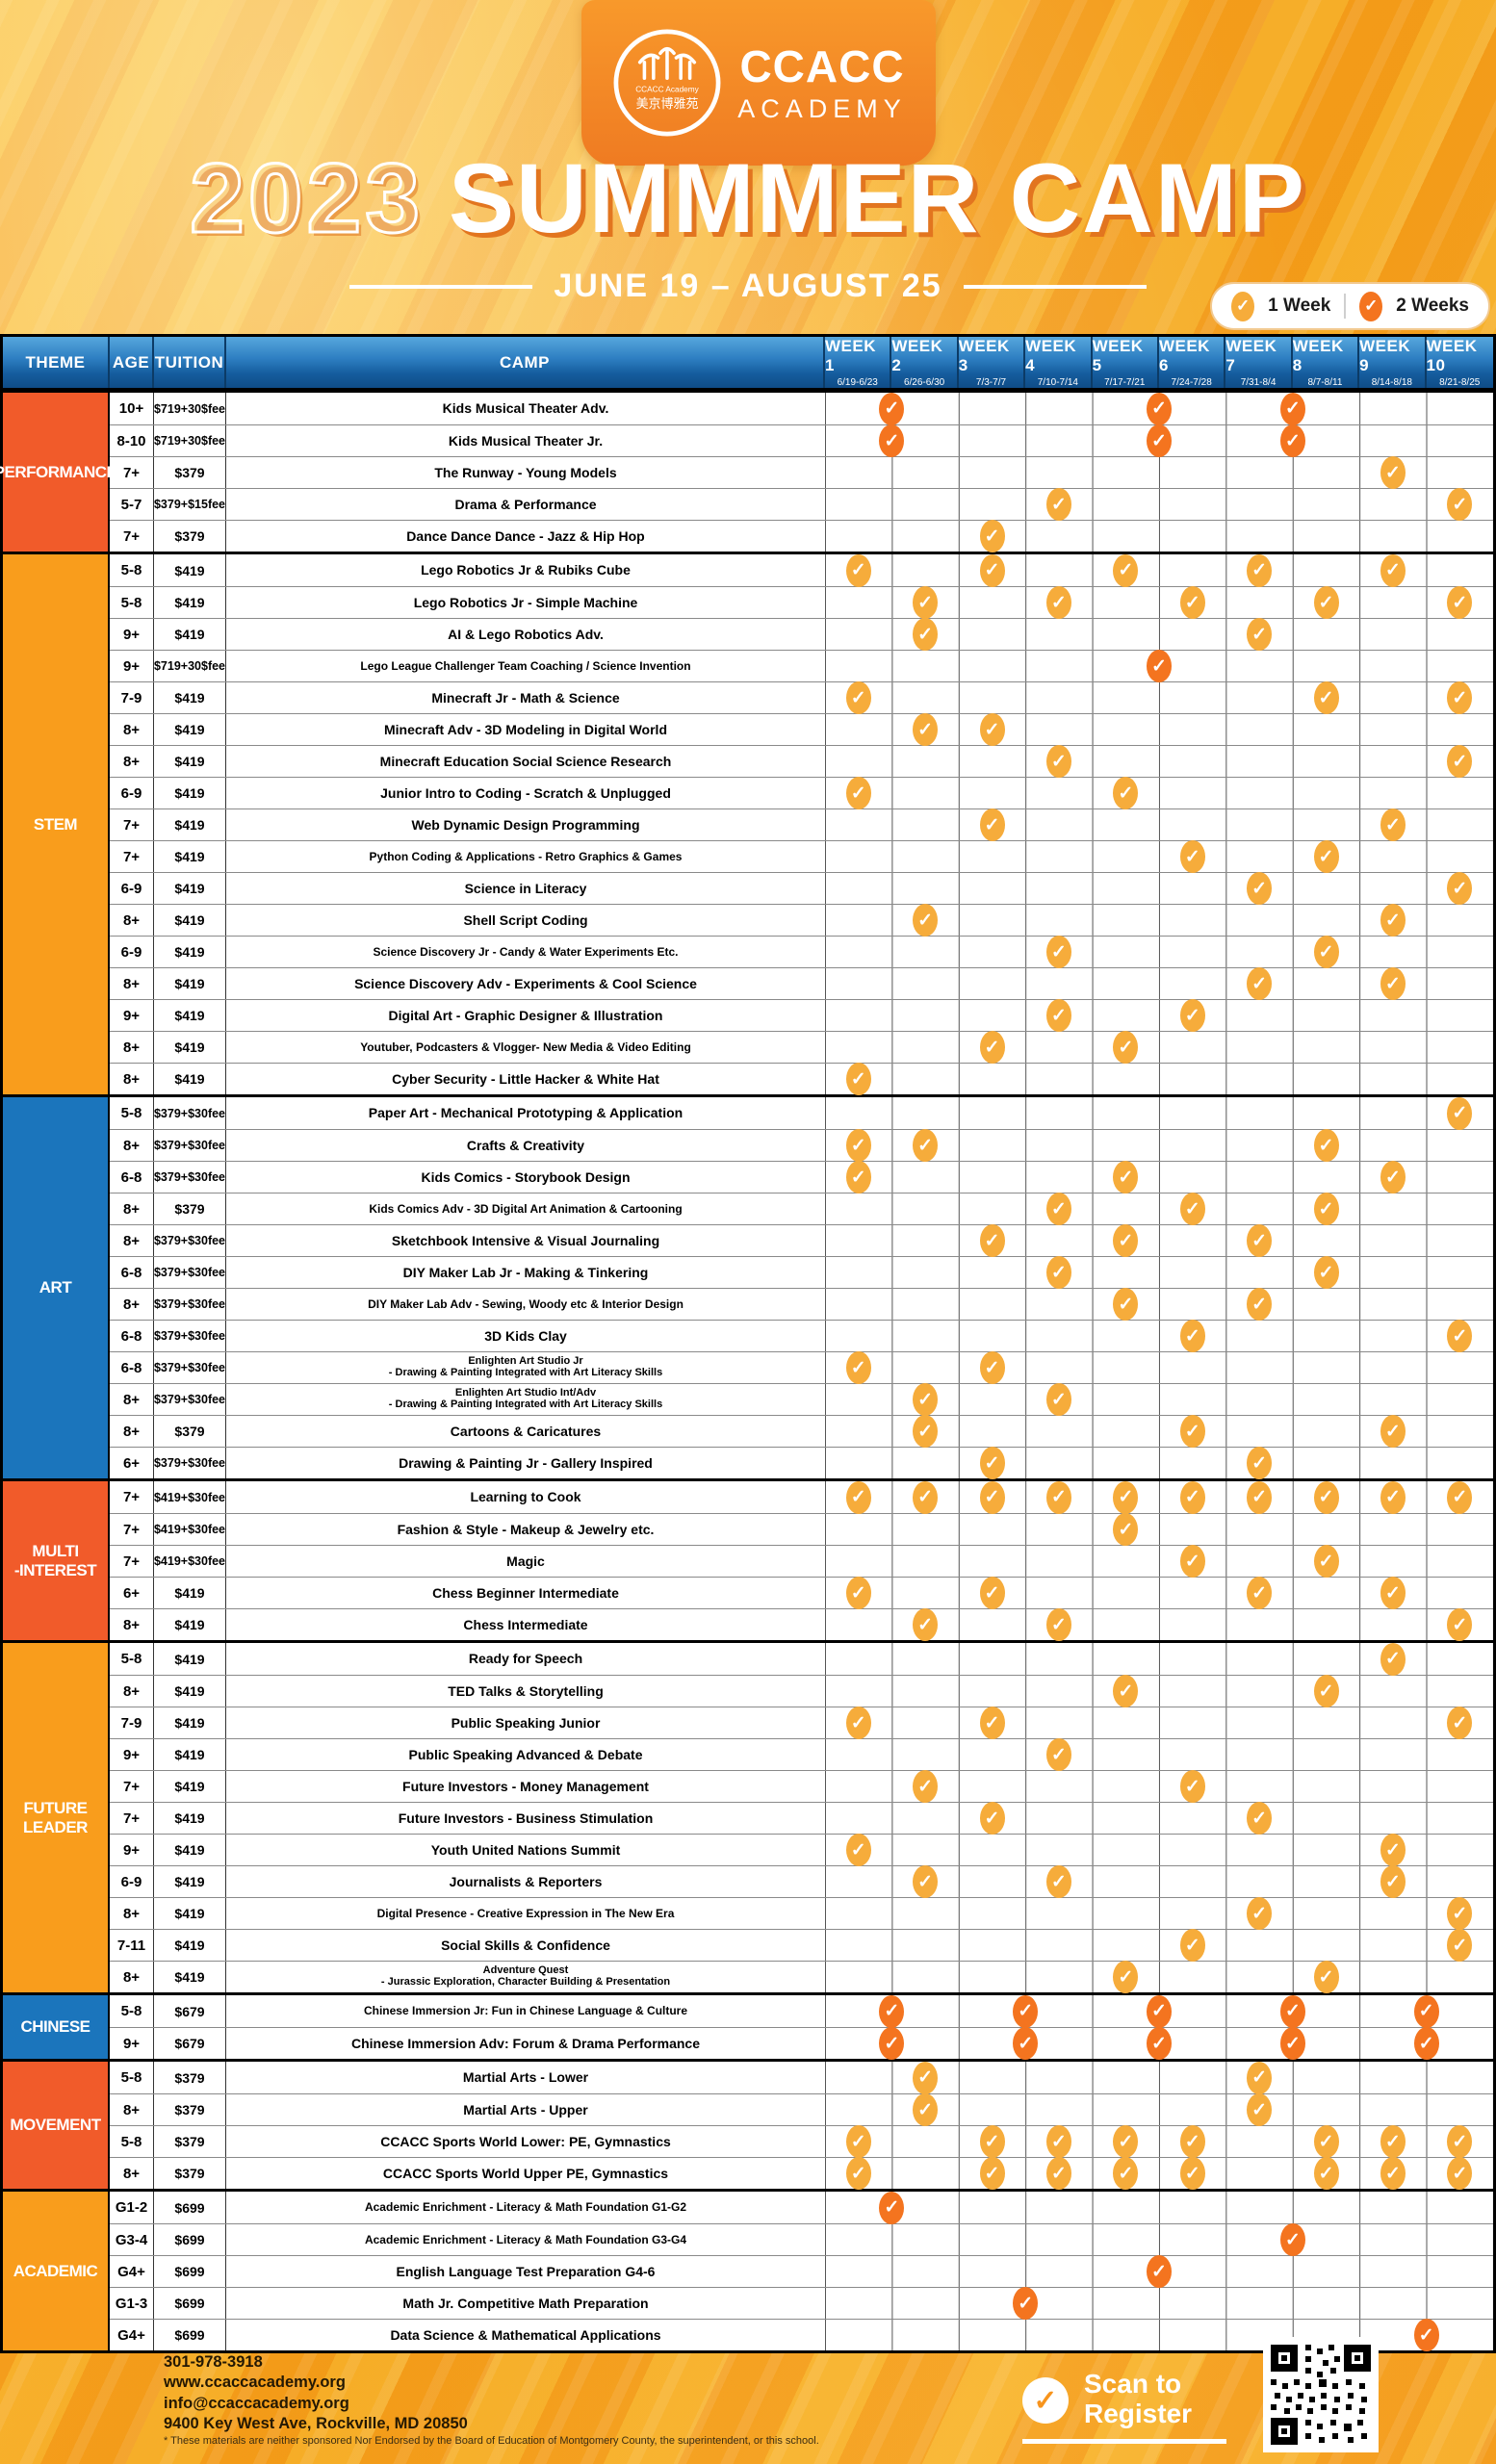 Image resolution: width=1496 pixels, height=2464 pixels. Describe the element at coordinates (1125, 382) in the screenshot. I see `week-dates: 7/17-7/21` at that location.